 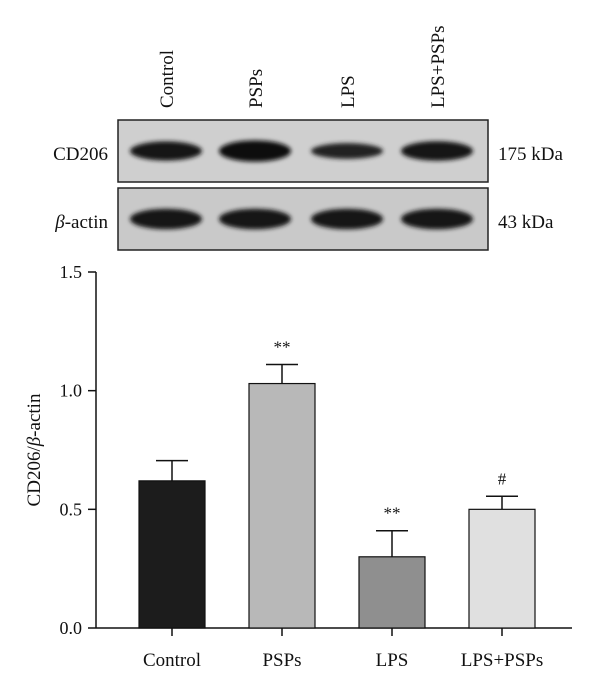 What do you see at coordinates (343, 649) in the screenshot?
I see `x-tick-labels: Control PSPs LPS LPS+PSPs` at bounding box center [343, 649].